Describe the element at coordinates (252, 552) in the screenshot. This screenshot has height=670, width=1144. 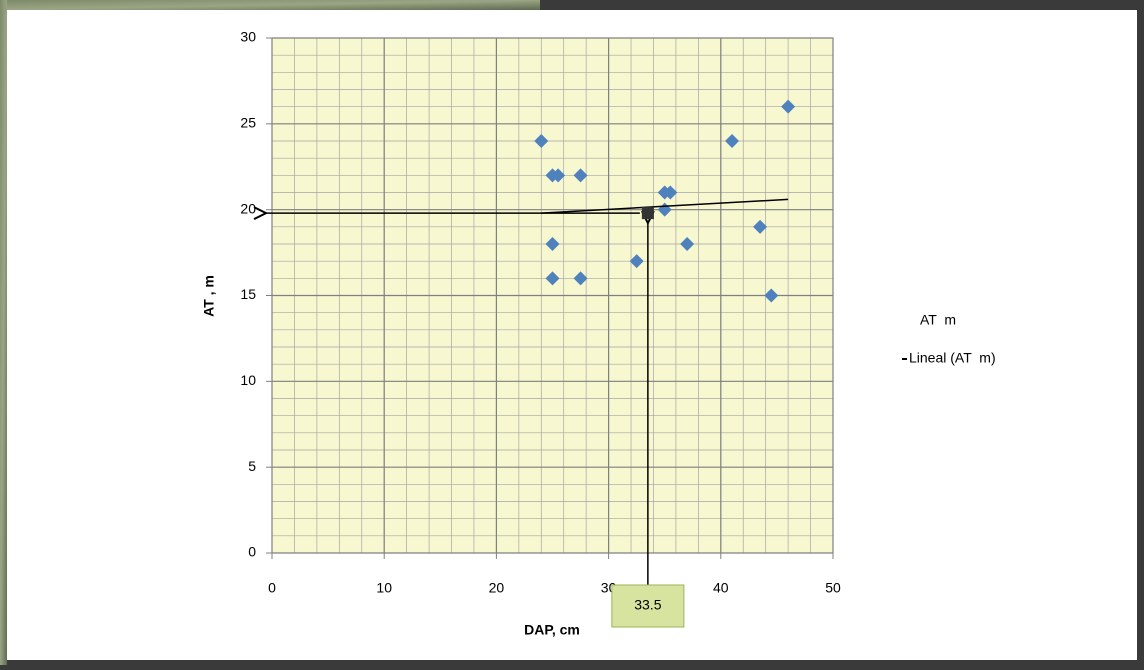
I see `y-tick-label: 0` at that location.